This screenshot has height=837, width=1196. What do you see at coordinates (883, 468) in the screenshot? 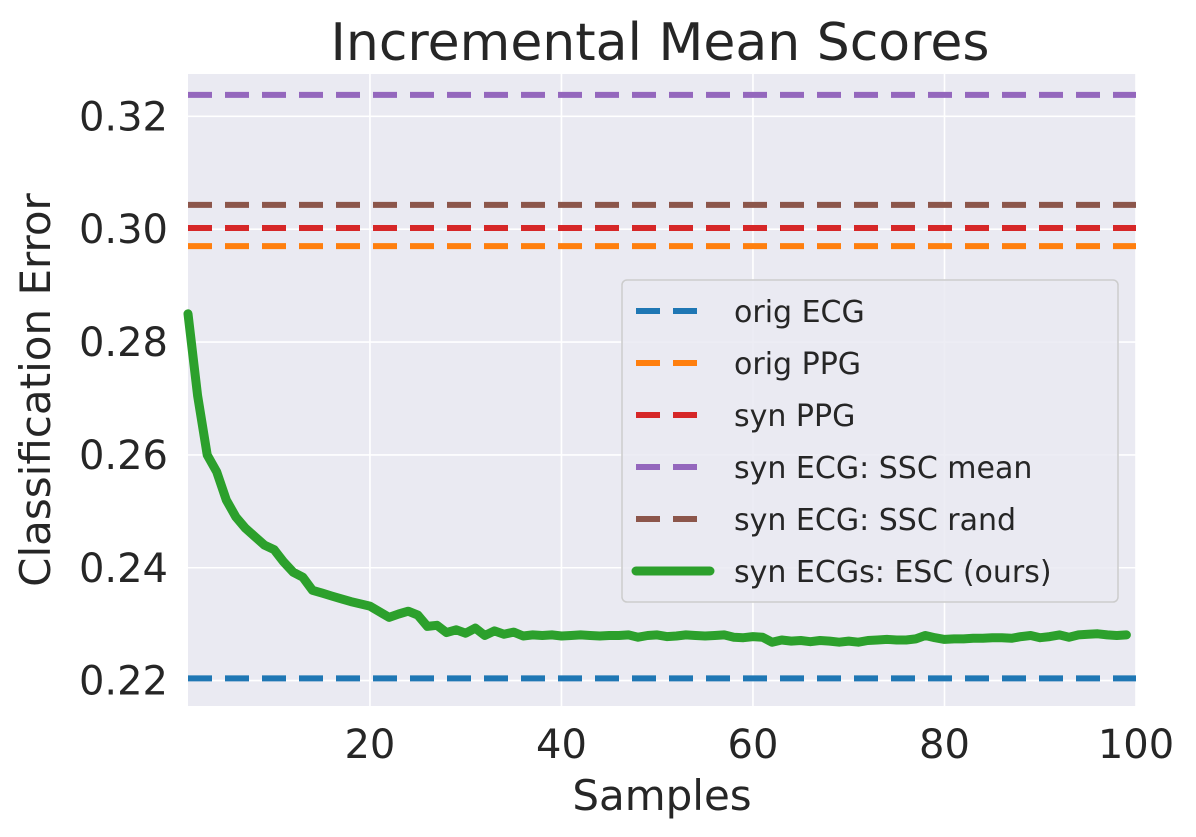
I see `legend-label-syn-ecg-ssc-mean: syn ECG: SSC mean` at bounding box center [883, 468].